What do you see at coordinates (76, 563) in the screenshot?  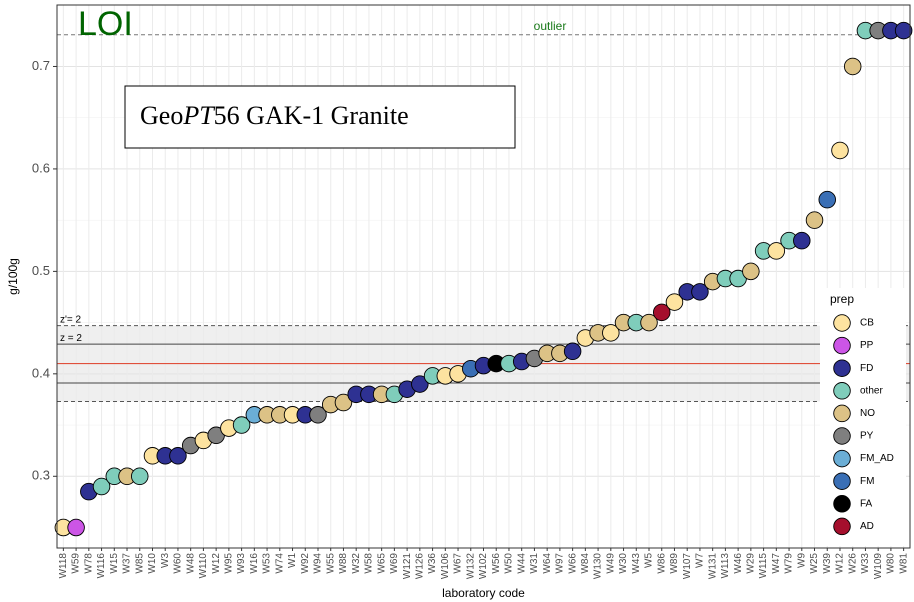 I see `x-tick-label: W59` at bounding box center [76, 563].